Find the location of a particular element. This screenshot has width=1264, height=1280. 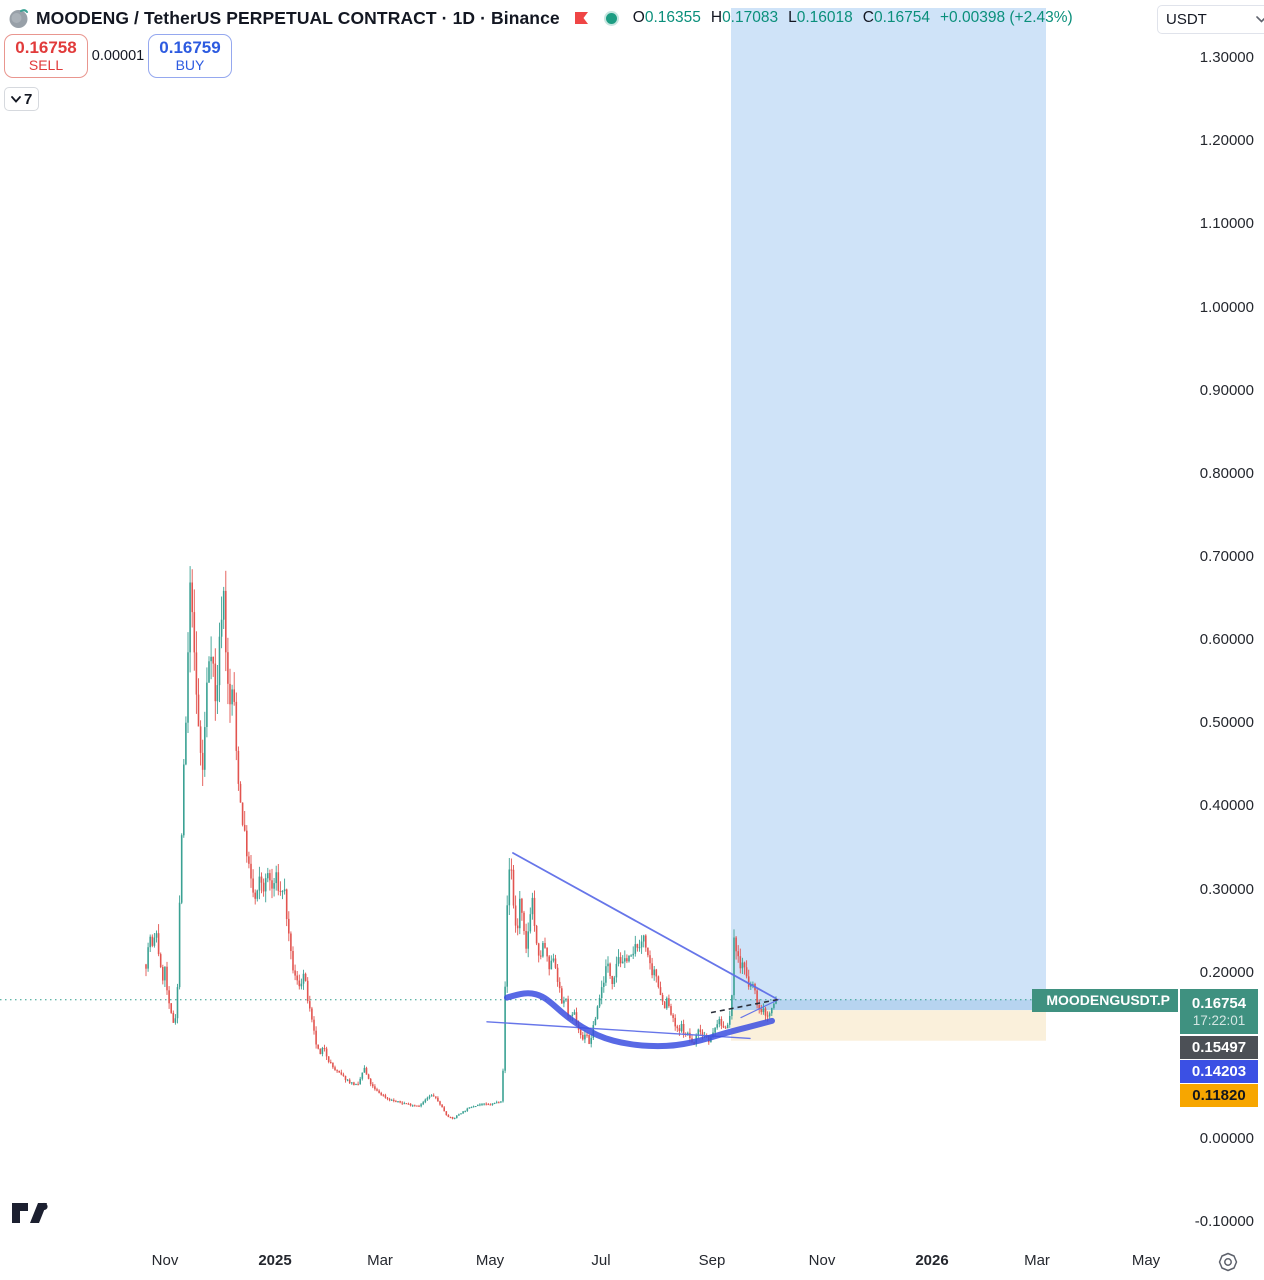

buy-button: 0.16759 BUY is located at coordinates (190, 56).